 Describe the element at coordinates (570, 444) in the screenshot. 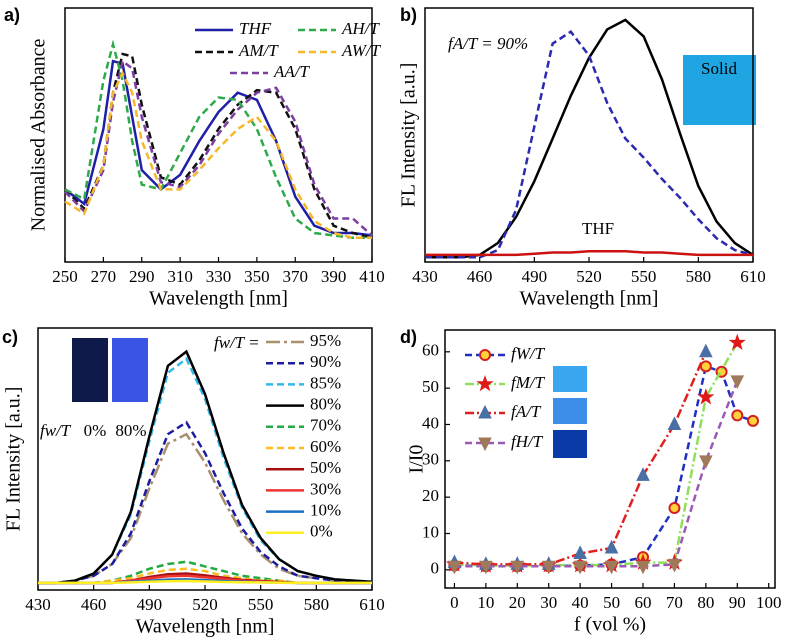

I see `ht-photo` at that location.